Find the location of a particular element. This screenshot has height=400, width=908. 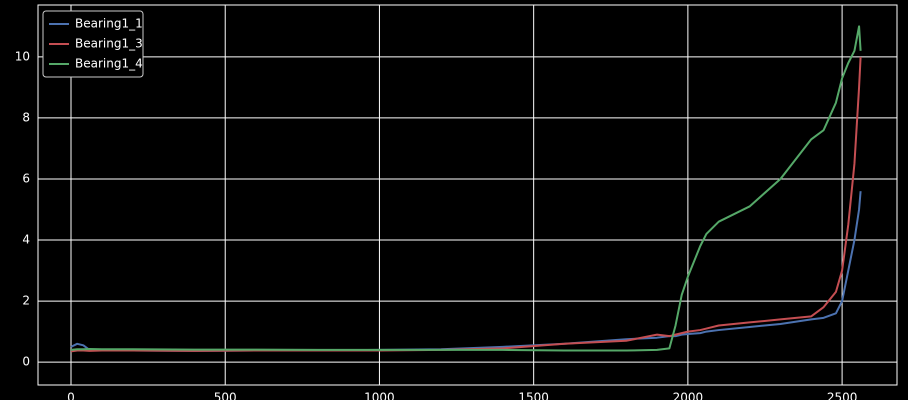

x-tick-label: 1500 is located at coordinates (533, 395).